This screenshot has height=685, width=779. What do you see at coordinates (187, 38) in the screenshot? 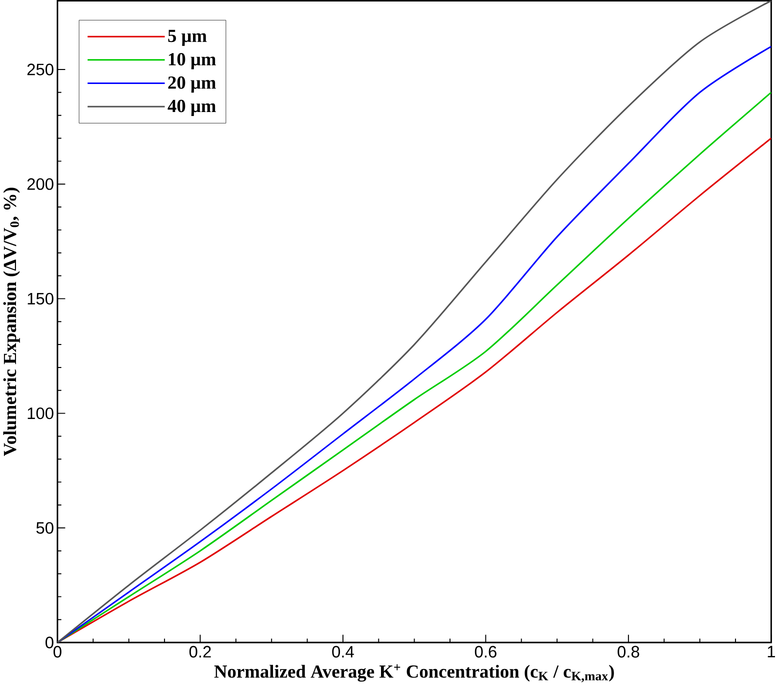
I see `legend-label: 5 μm` at bounding box center [187, 38].